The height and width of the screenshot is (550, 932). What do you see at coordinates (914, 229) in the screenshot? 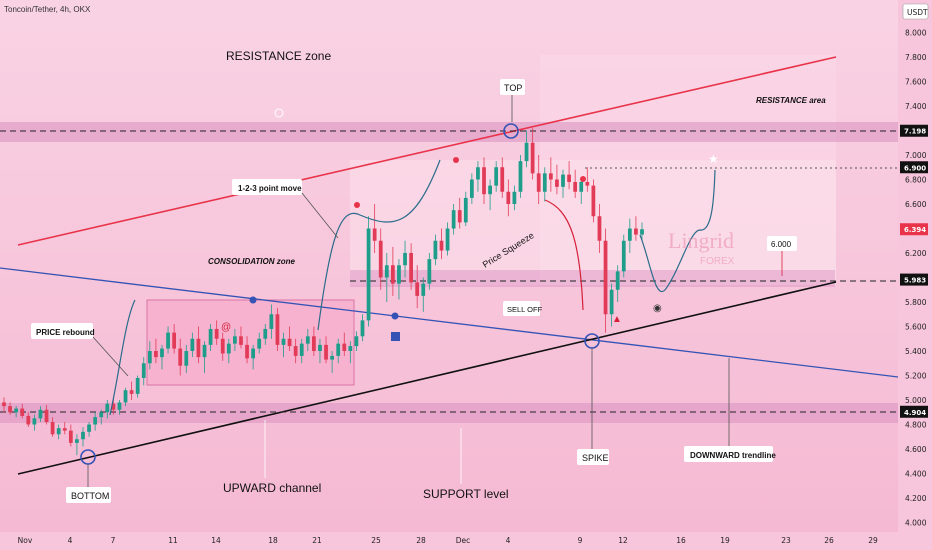
I see `price-tag: 6.394` at bounding box center [914, 229].